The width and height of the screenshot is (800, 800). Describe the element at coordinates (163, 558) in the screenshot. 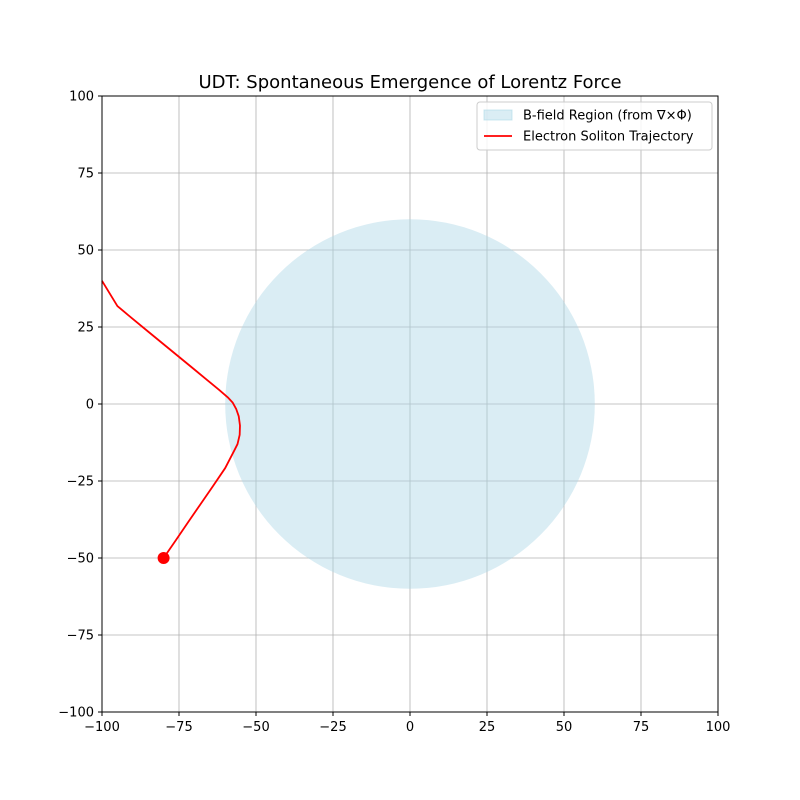

I see `trajectory-start-point` at that location.